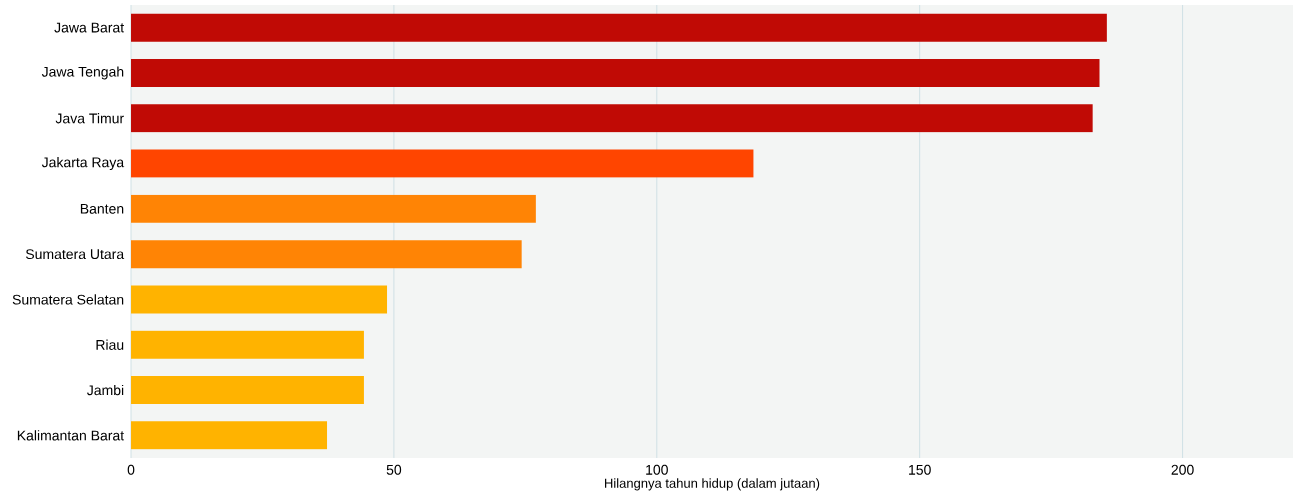 This screenshot has width=1294, height=495. What do you see at coordinates (657, 469) in the screenshot?
I see `x-tick-label: 100` at bounding box center [657, 469].